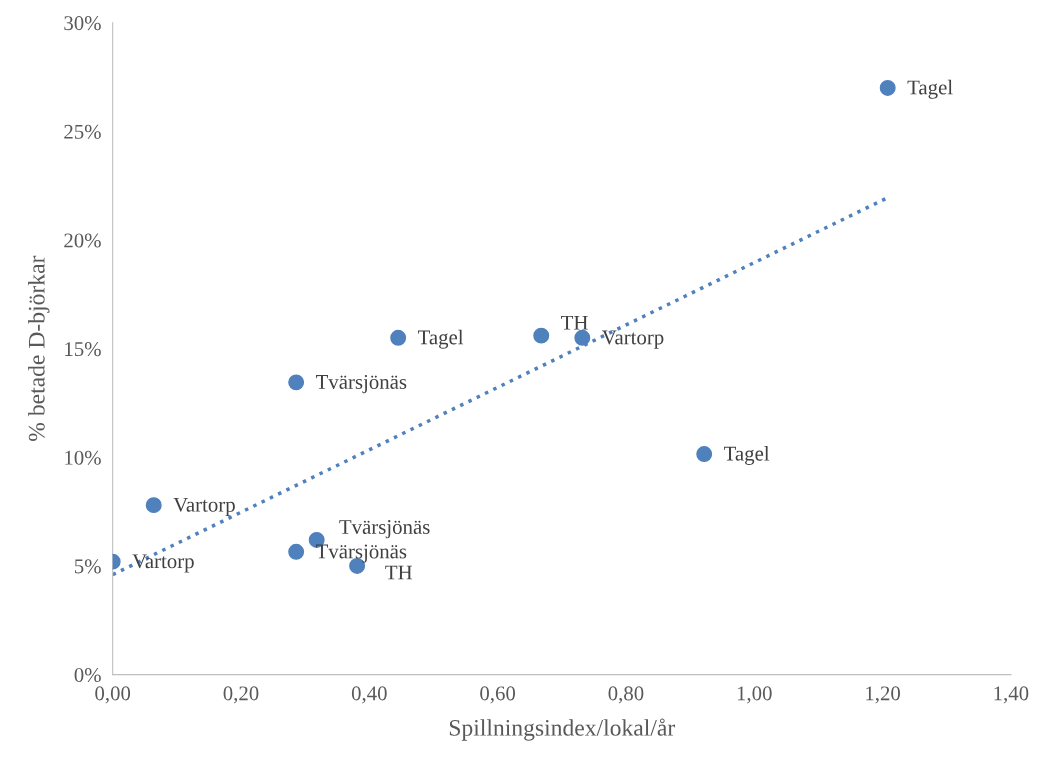 This screenshot has height=758, width=1053. Describe the element at coordinates (83, 457) in the screenshot. I see `y-tick-label: 10%` at that location.